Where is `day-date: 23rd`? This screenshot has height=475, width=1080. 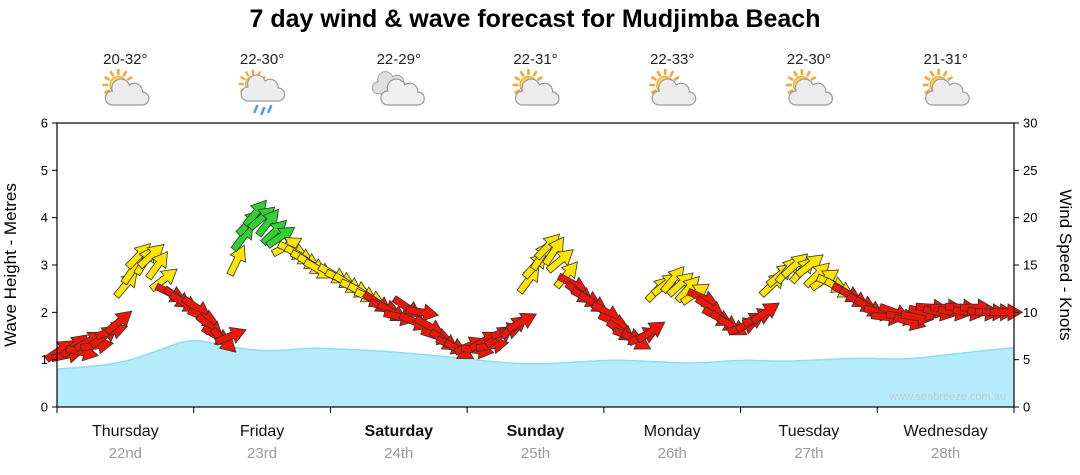 day-date: 23rd is located at coordinates (262, 453).